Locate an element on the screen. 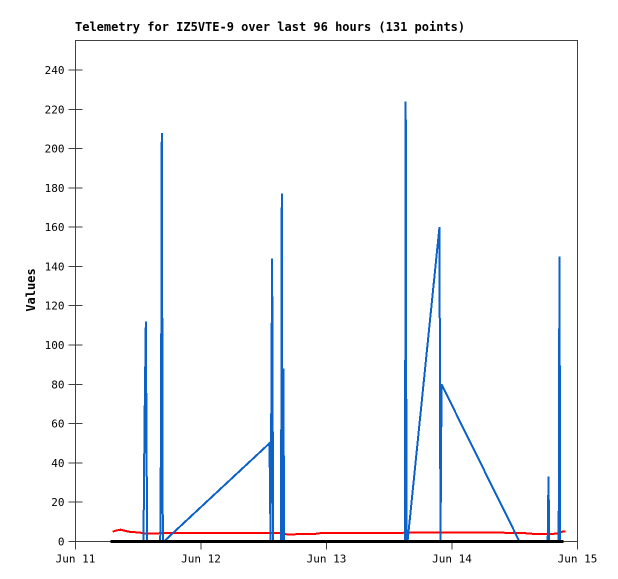  x-tick-label: Jun 13 is located at coordinates (327, 559).